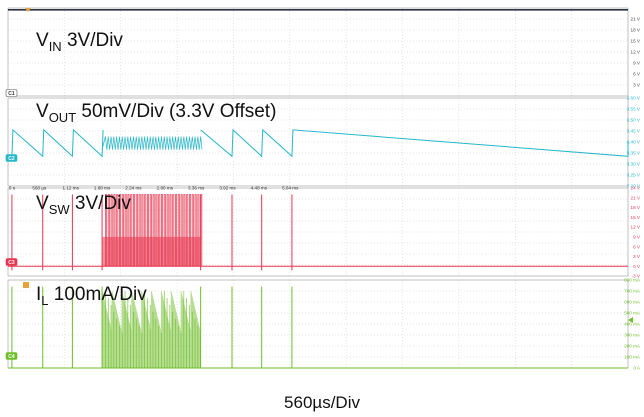 The image size is (644, 417). I want to click on time-scale-label: 560µs/Div, so click(322, 402).